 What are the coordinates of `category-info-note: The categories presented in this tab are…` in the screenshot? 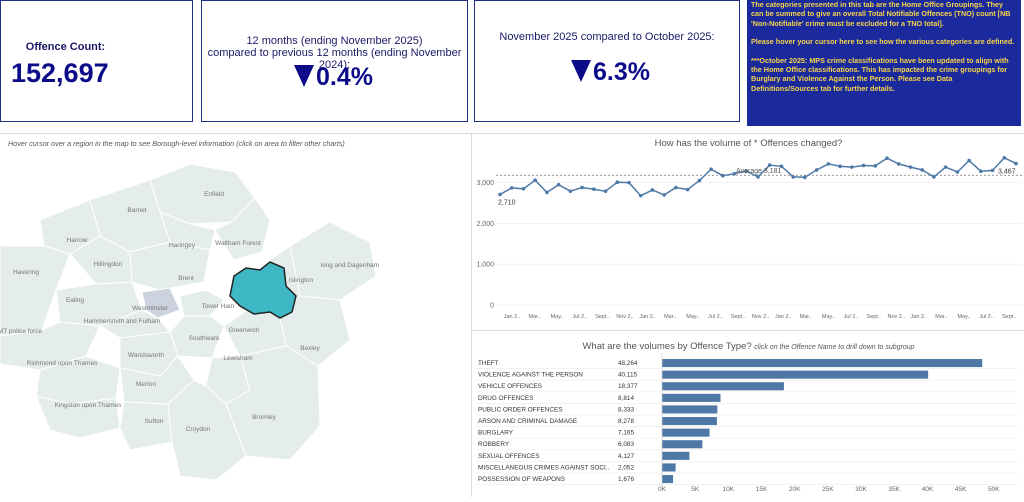 It's located at (884, 63).